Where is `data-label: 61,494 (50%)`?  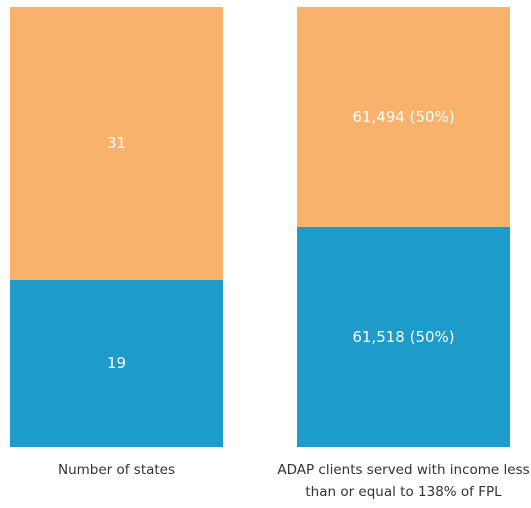 data-label: 61,494 (50%) is located at coordinates (403, 116).